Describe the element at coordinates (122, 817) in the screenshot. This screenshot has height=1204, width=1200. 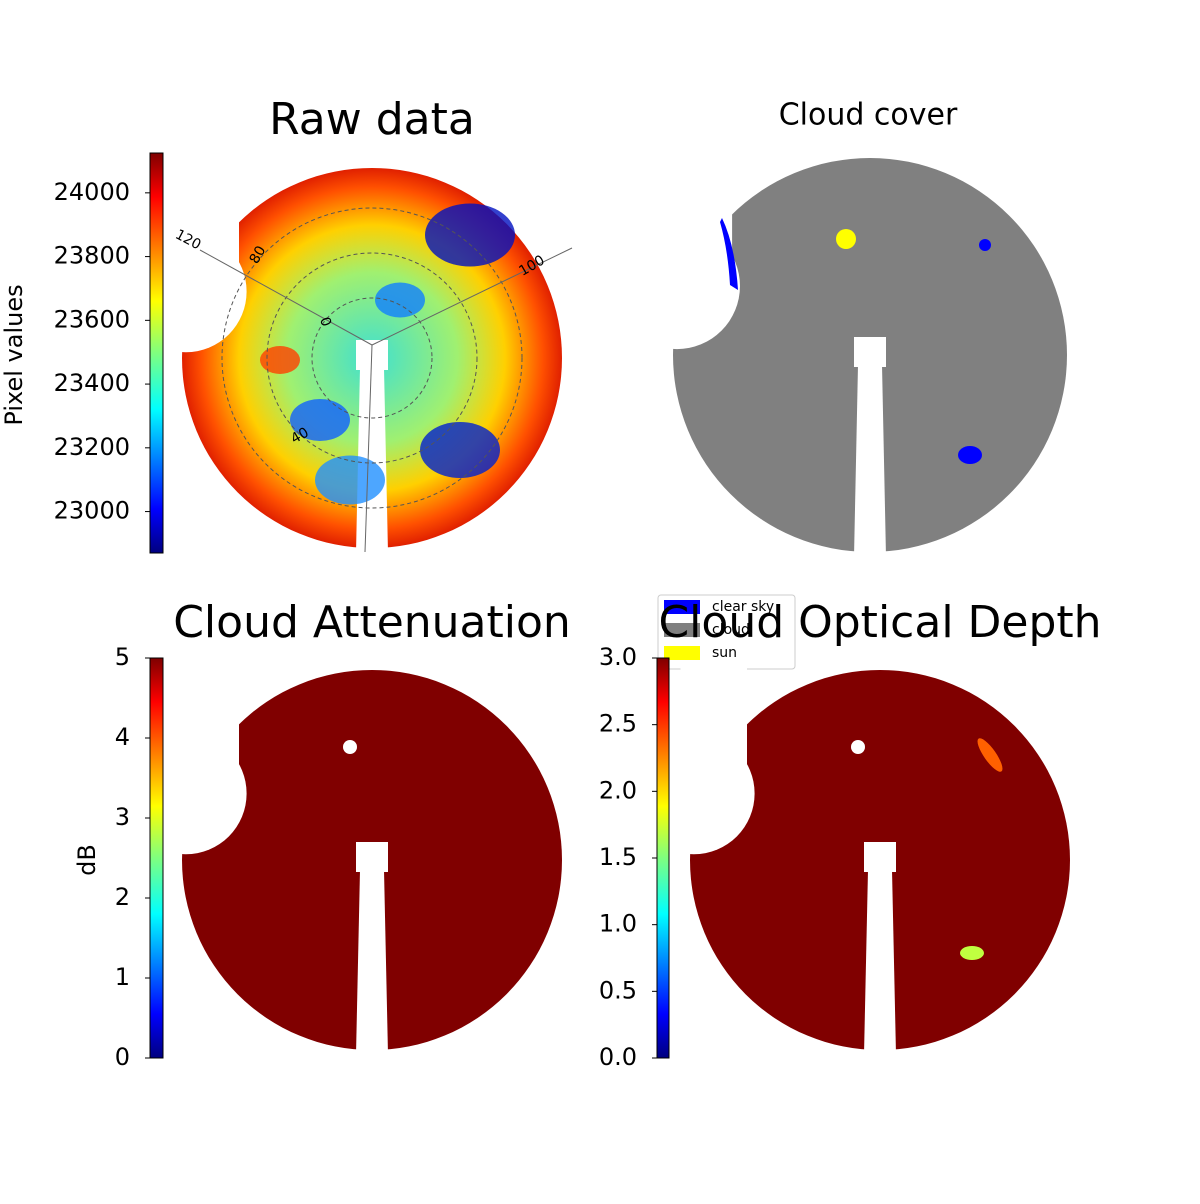
I see `colorbar-tick-label: 3` at that location.